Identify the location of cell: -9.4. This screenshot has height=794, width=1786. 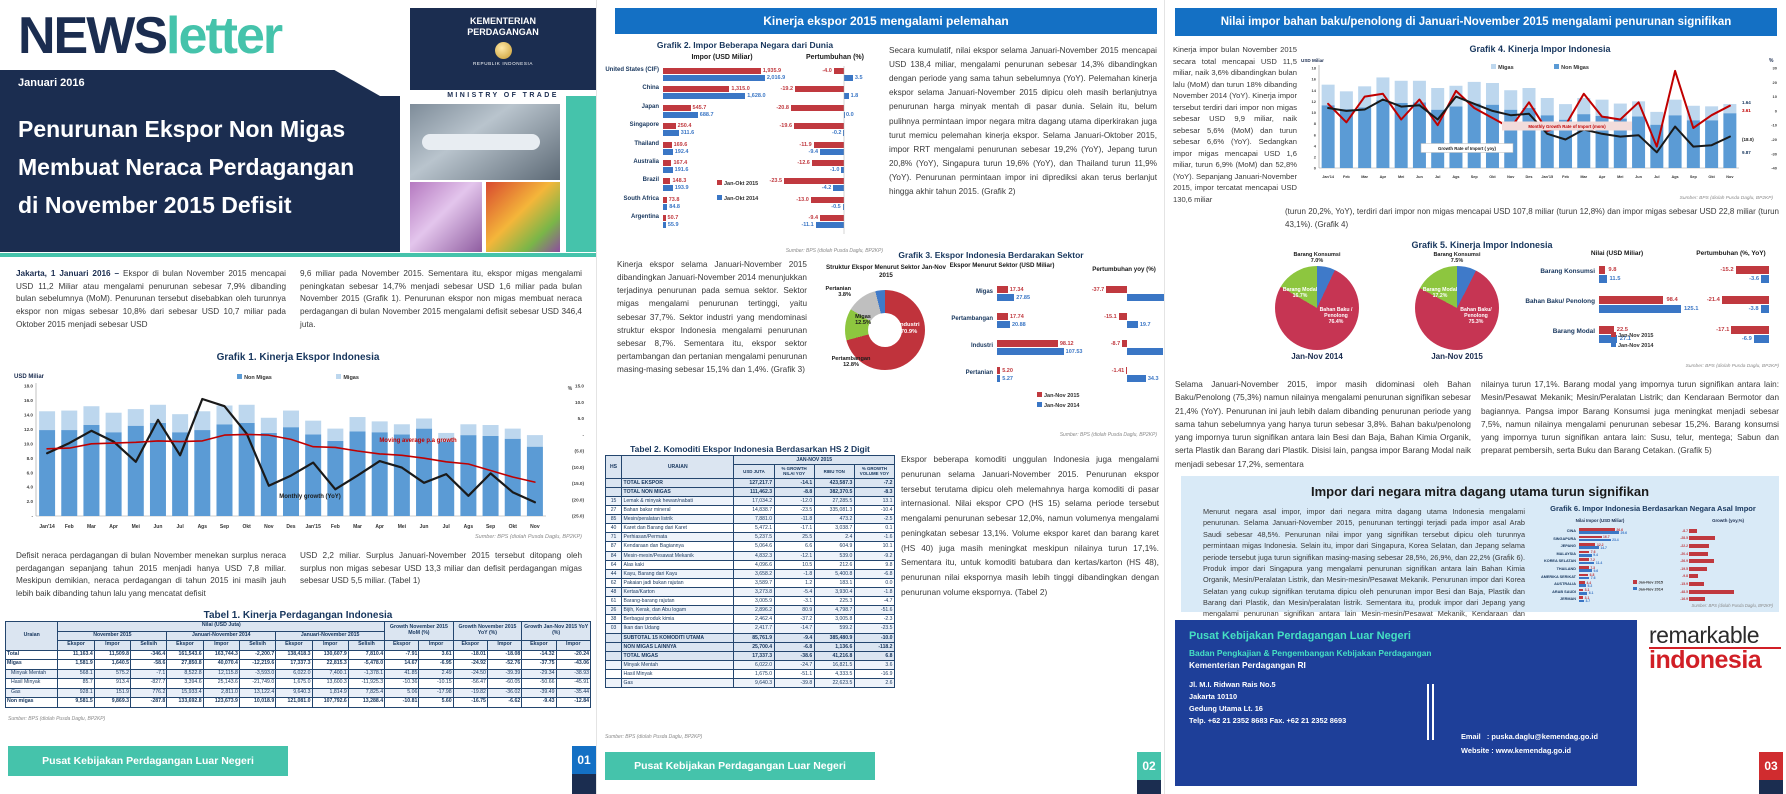
(794, 637).